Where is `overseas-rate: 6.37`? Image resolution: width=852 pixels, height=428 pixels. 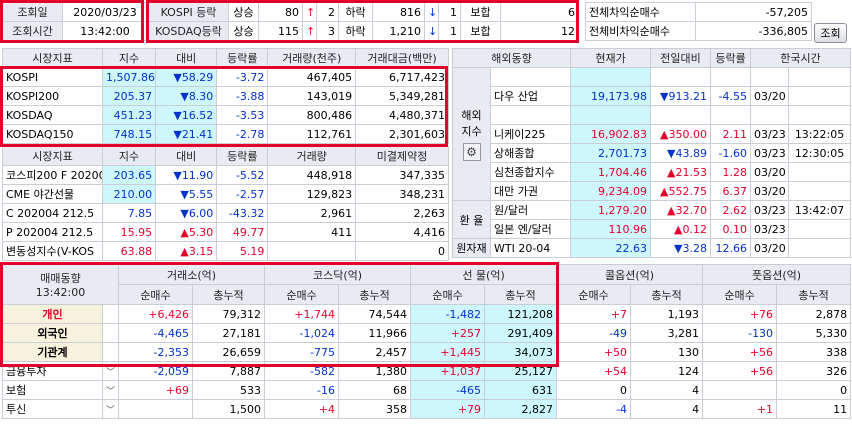 overseas-rate: 6.37 is located at coordinates (731, 191).